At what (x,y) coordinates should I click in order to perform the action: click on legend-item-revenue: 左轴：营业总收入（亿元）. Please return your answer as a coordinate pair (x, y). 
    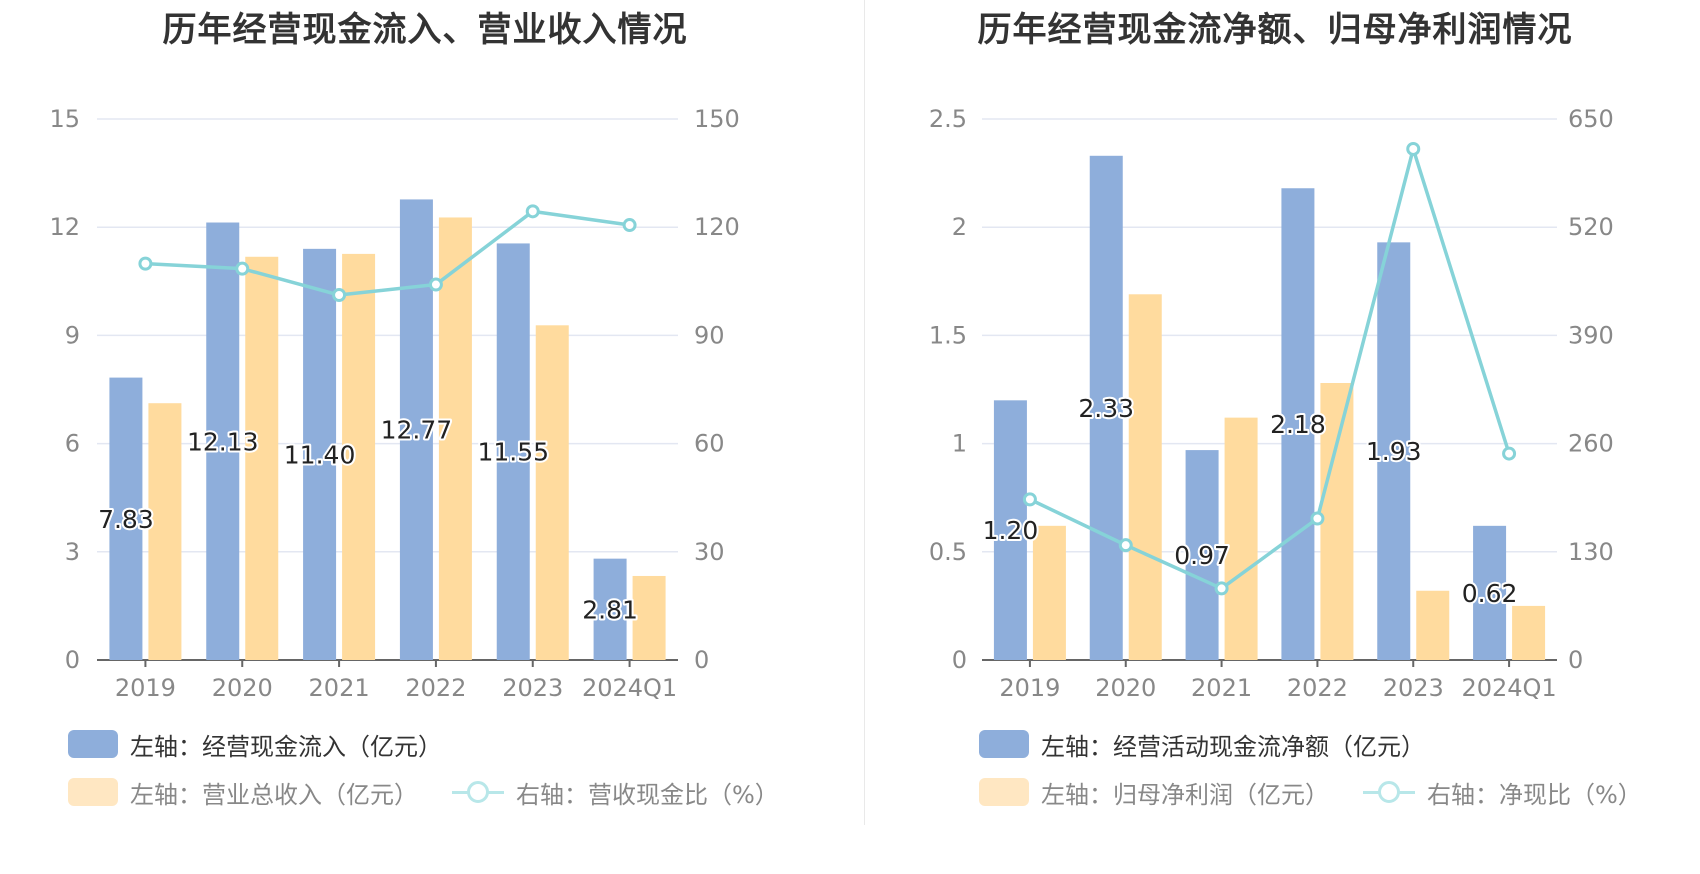
    Looking at the image, I should click on (243, 792).